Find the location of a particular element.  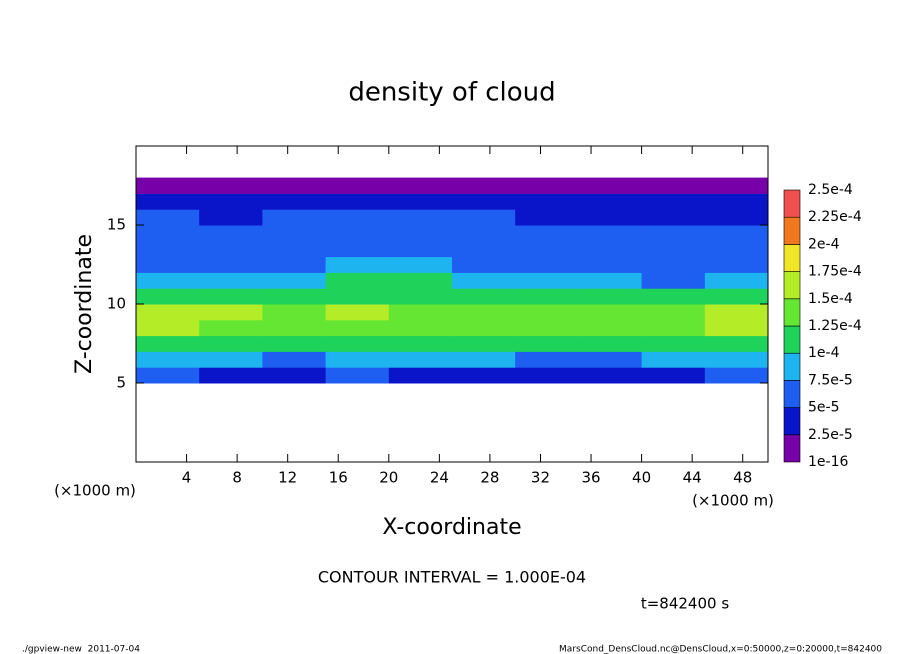

x-axis-label: X-coordinate is located at coordinates (451, 527).